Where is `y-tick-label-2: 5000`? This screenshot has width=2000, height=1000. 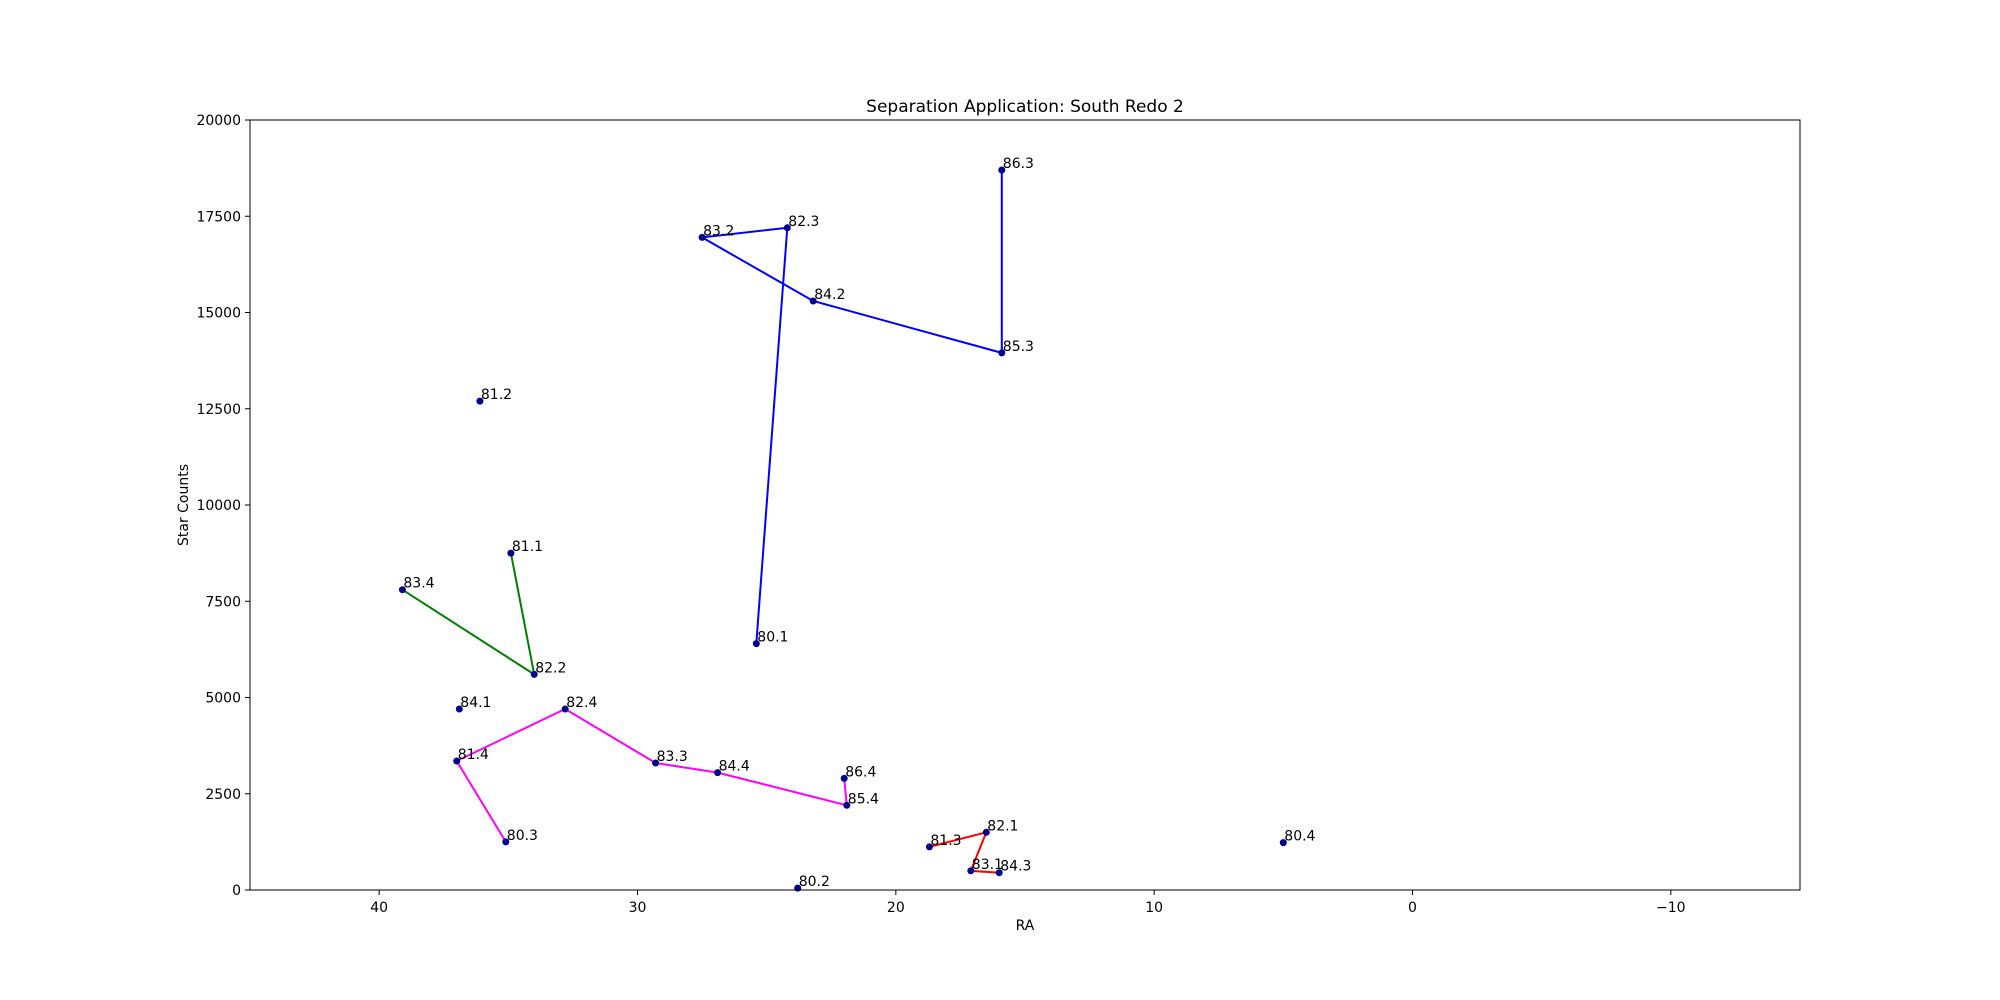 y-tick-label-2: 5000 is located at coordinates (223, 699).